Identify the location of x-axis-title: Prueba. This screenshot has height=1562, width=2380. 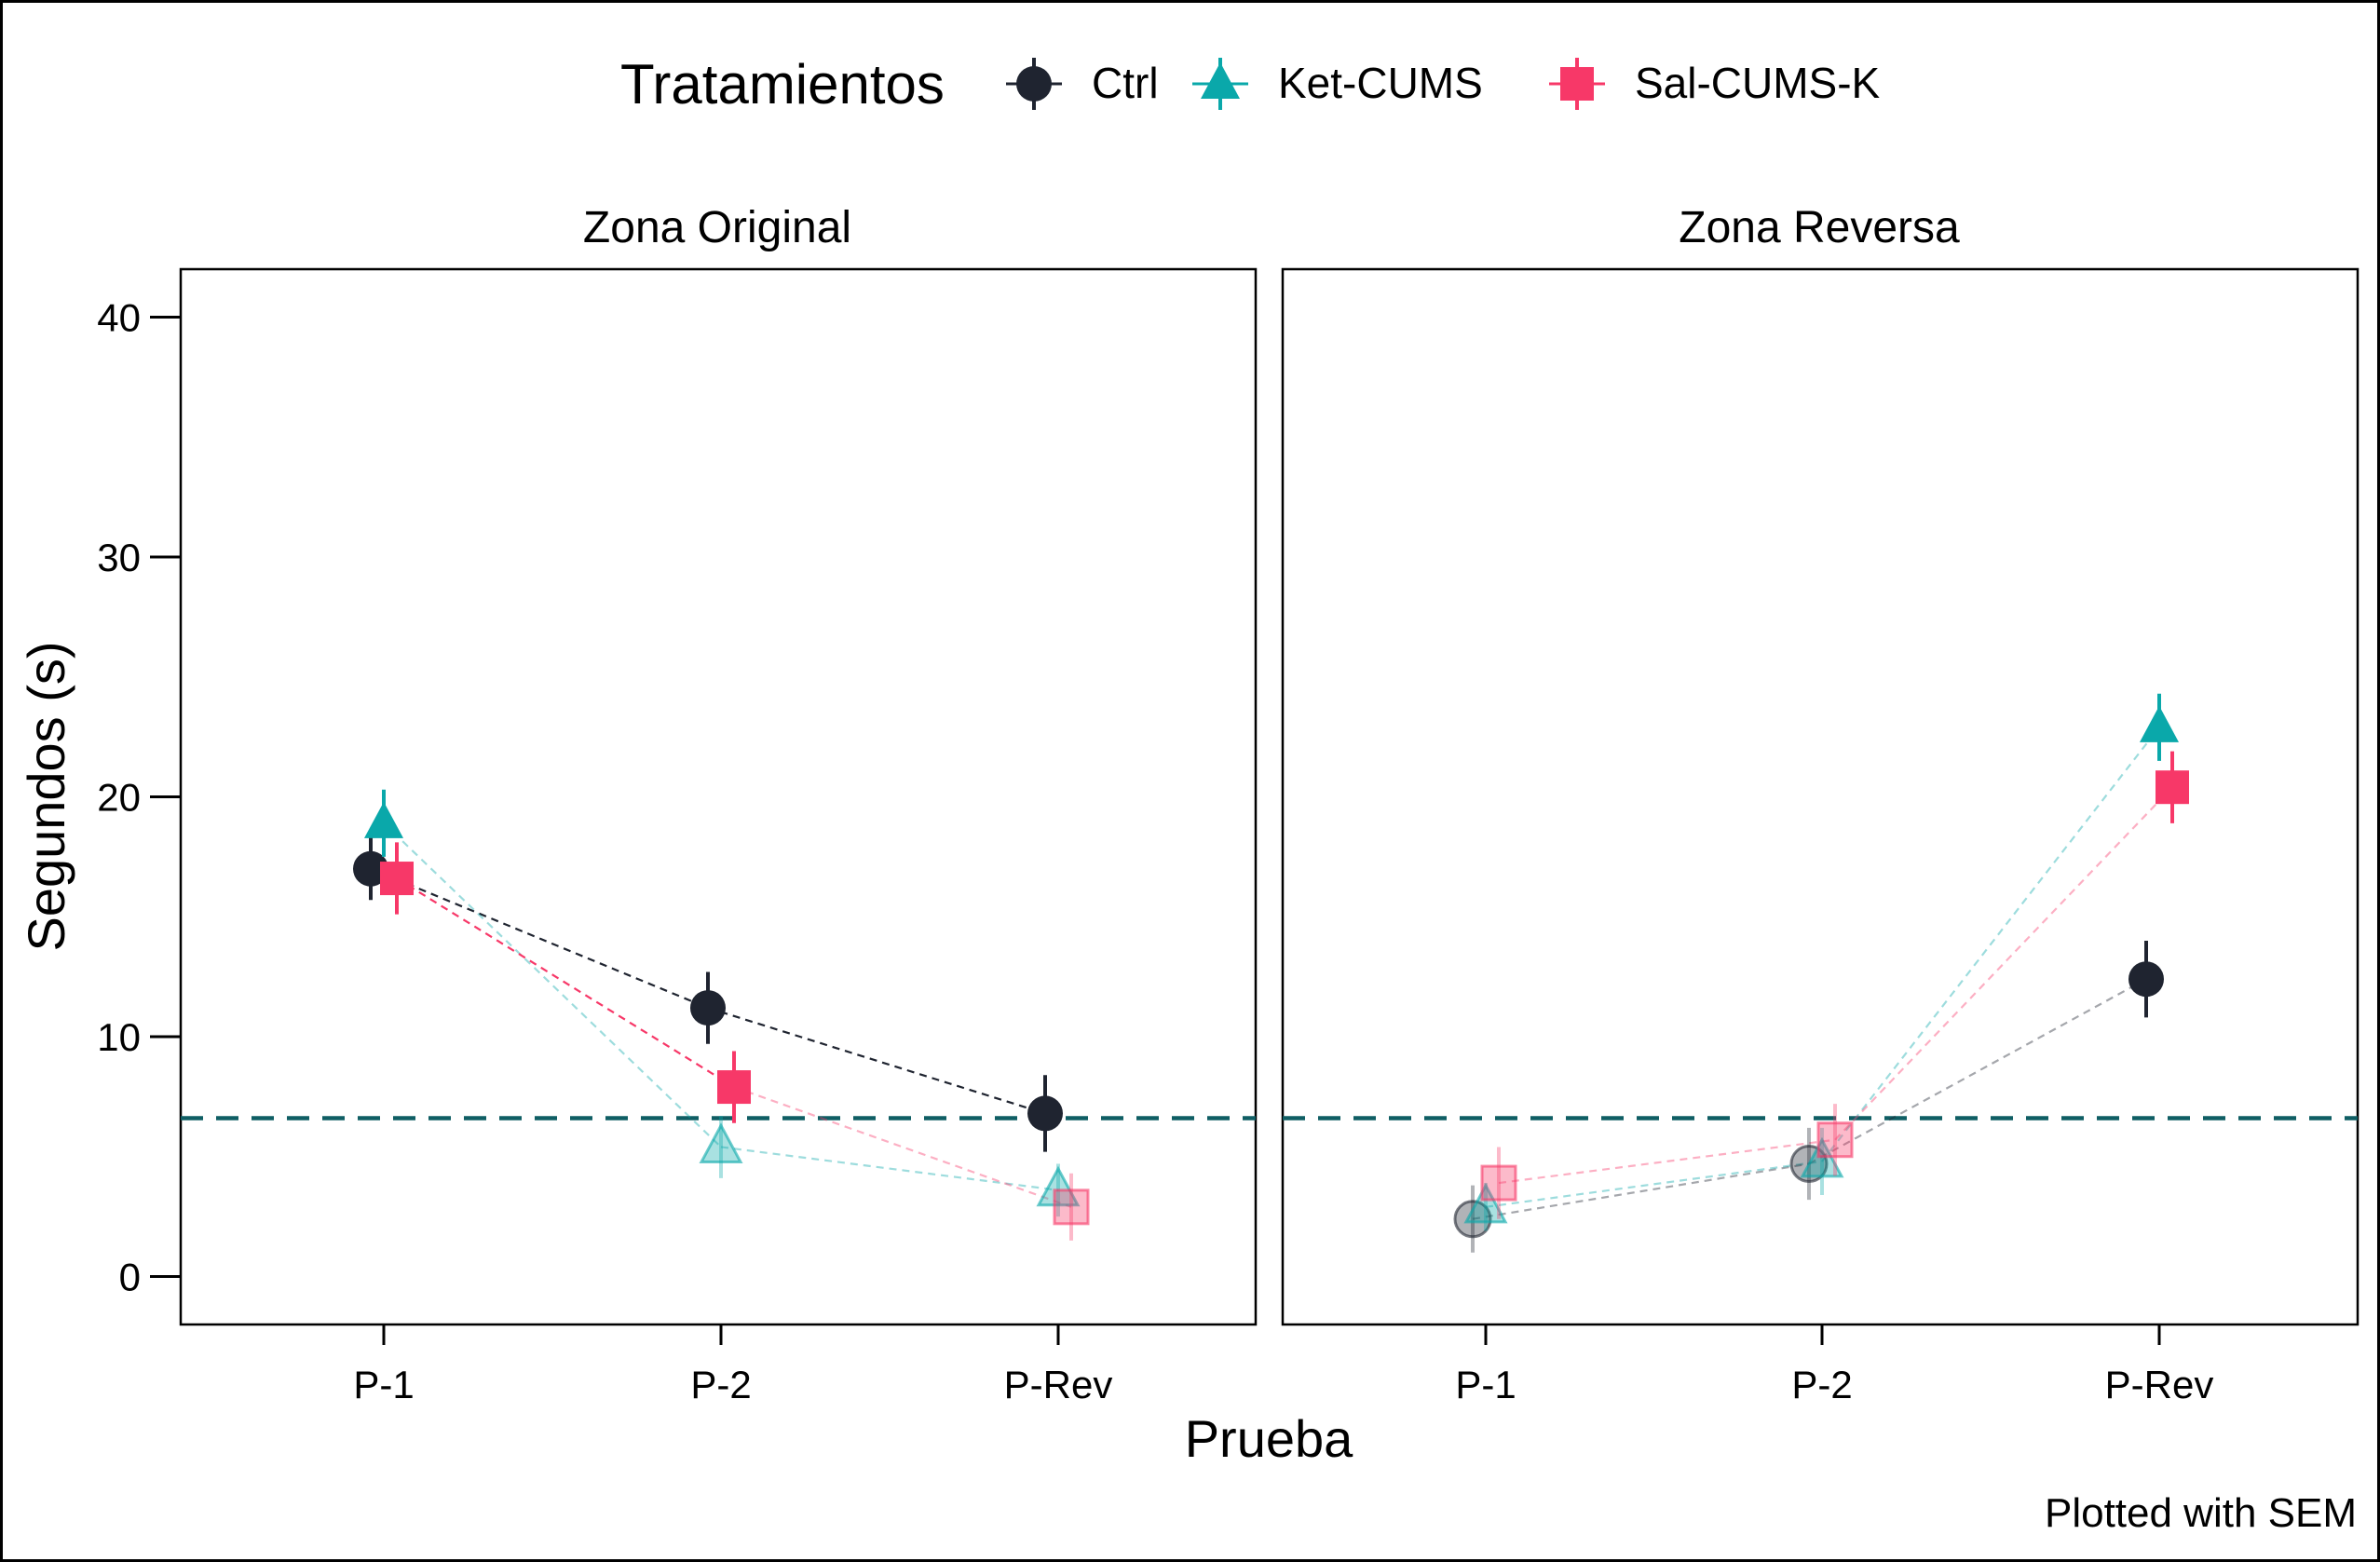
(1269, 1438).